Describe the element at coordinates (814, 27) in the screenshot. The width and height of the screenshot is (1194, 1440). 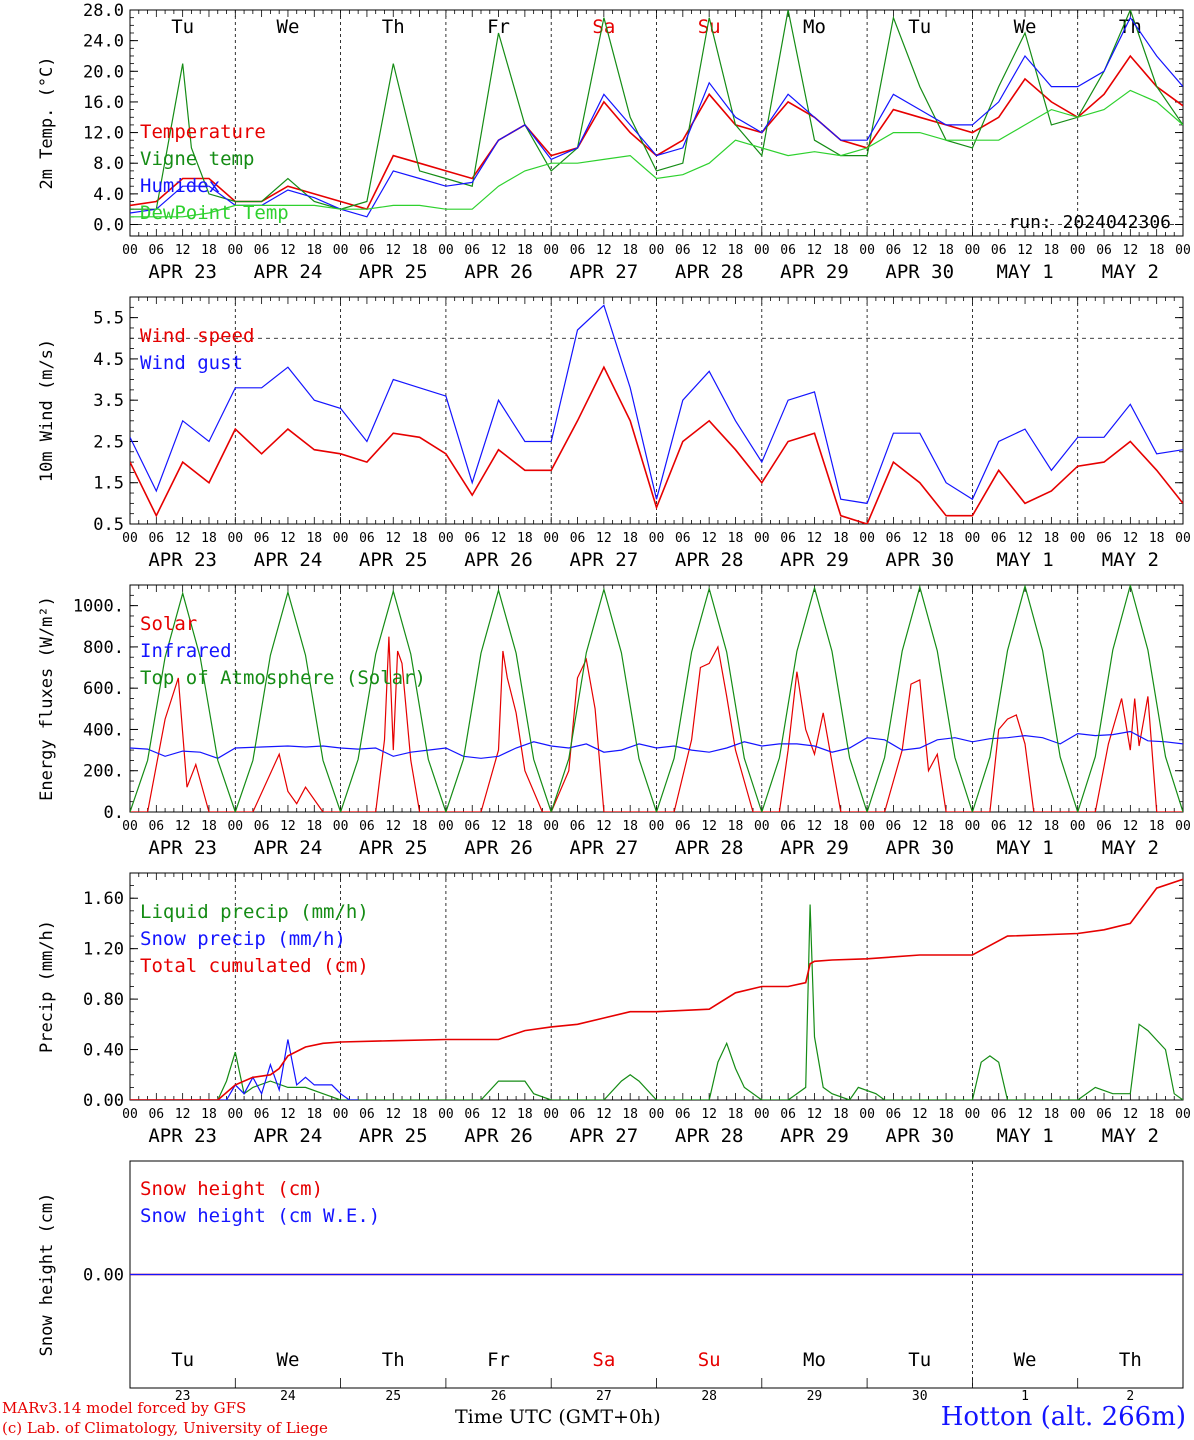
I see `weekday-label: Mo` at that location.